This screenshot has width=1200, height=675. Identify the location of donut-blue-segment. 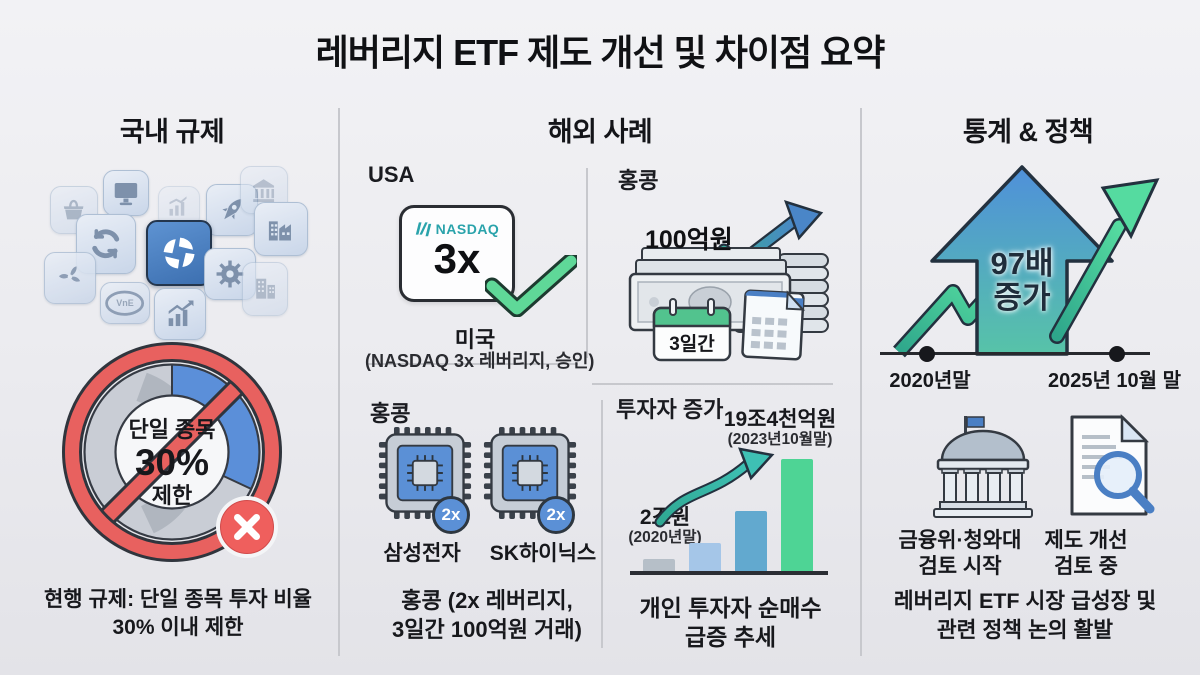
(215, 427).